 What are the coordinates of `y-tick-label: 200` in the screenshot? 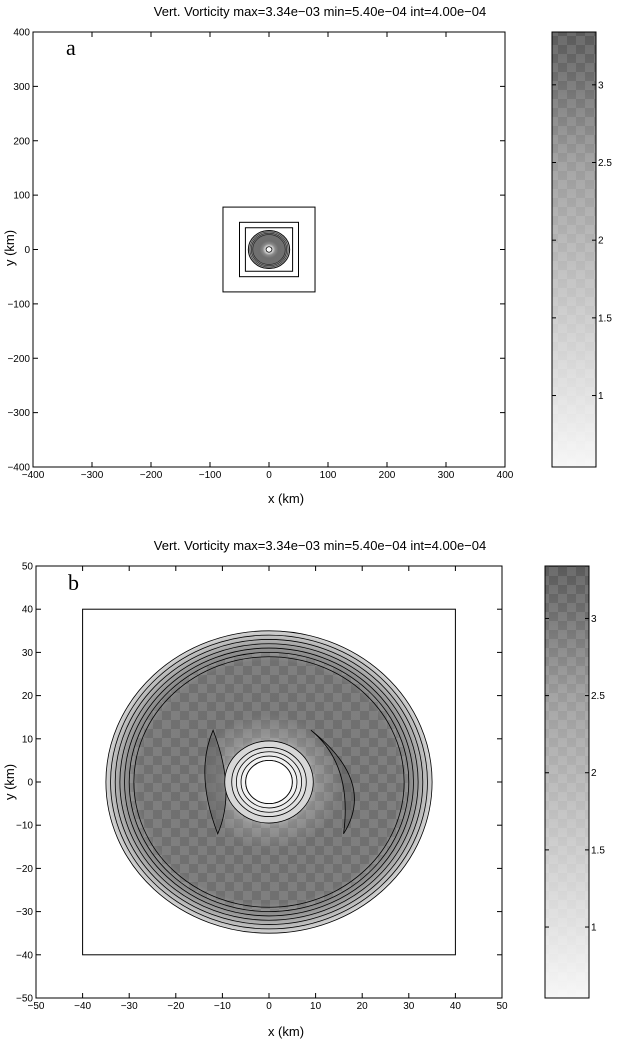 It's located at (21, 141).